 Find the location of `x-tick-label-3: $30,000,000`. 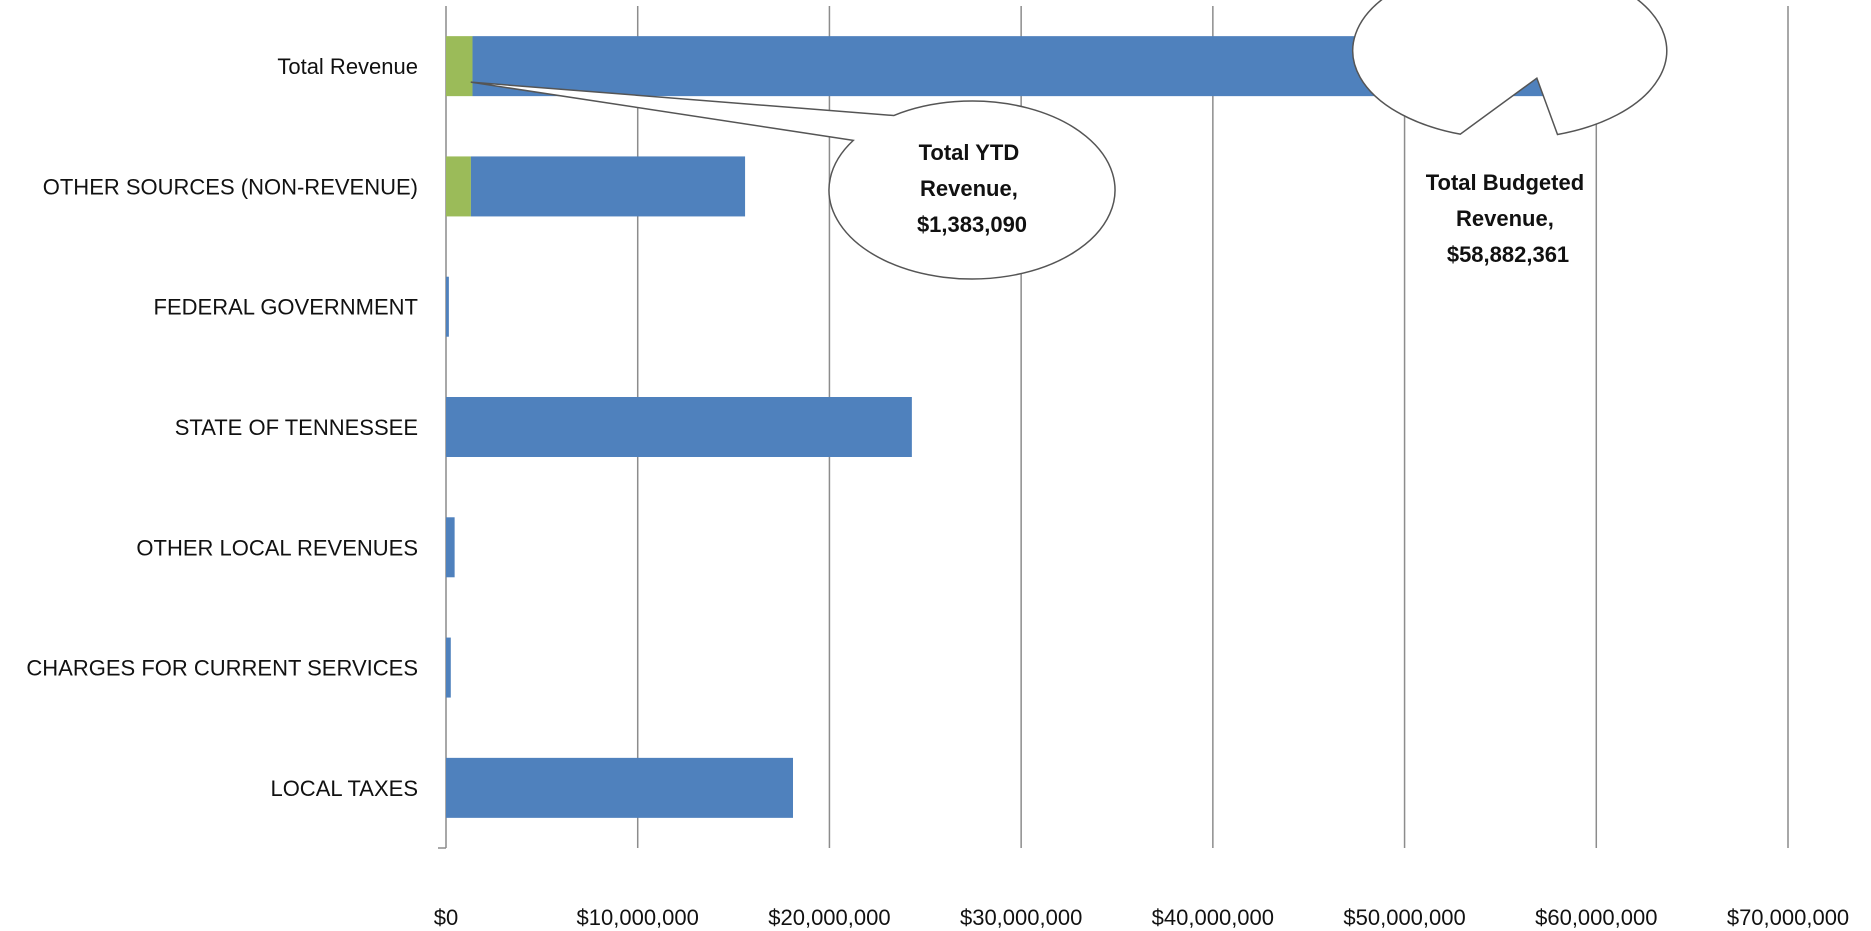

x-tick-label-3: $30,000,000 is located at coordinates (1021, 917).